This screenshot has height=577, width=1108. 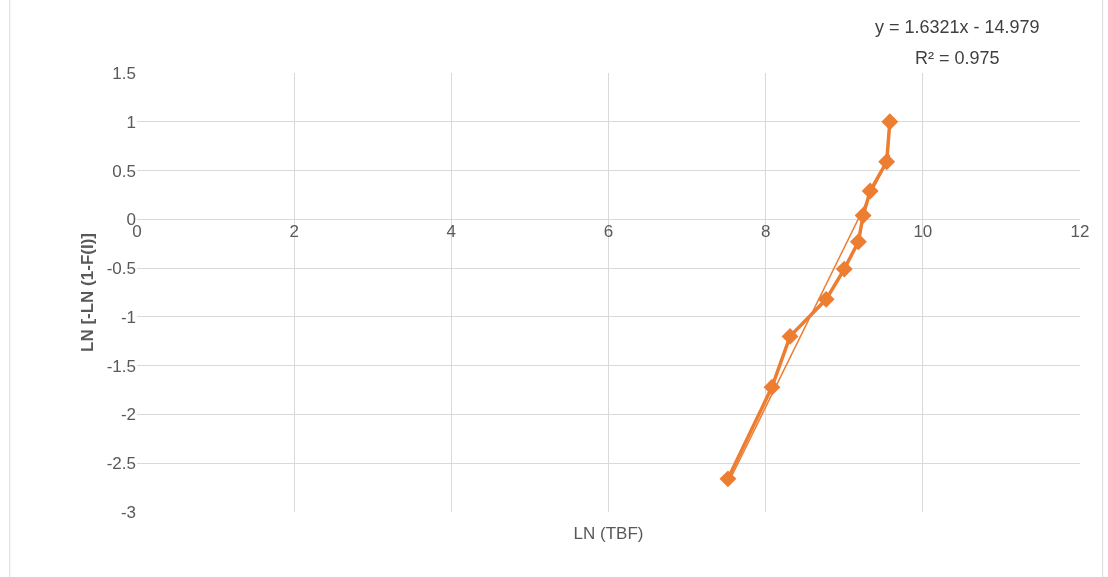 What do you see at coordinates (1080, 232) in the screenshot?
I see `x-tick-label: 12` at bounding box center [1080, 232].